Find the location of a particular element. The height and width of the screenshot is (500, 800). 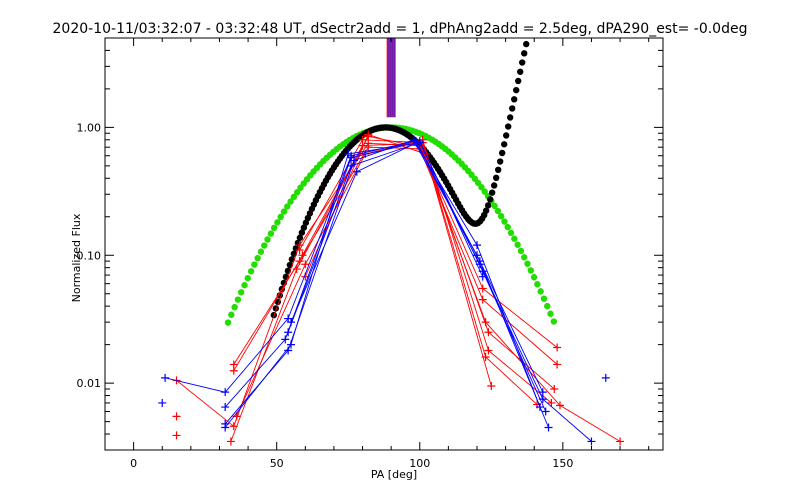

y-tick-label: 0.01 is located at coordinates (89, 383).